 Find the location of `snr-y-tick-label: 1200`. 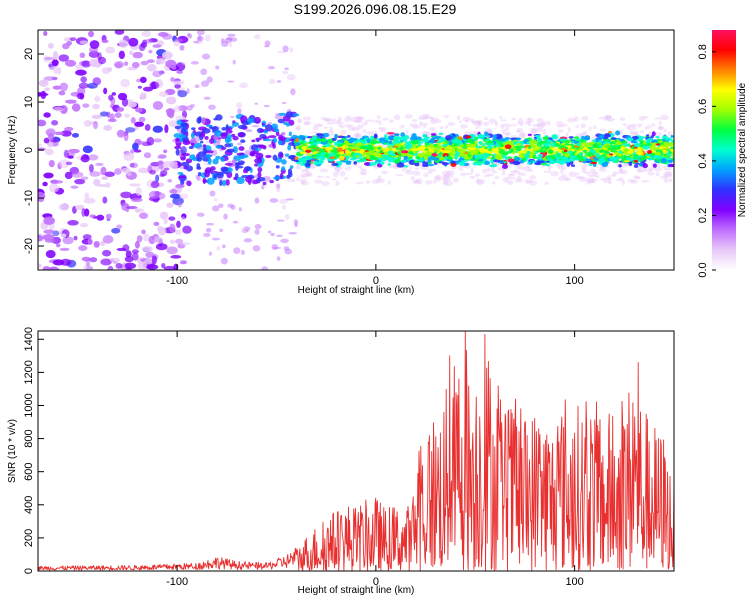

snr-y-tick-label: 1200 is located at coordinates (29, 372).